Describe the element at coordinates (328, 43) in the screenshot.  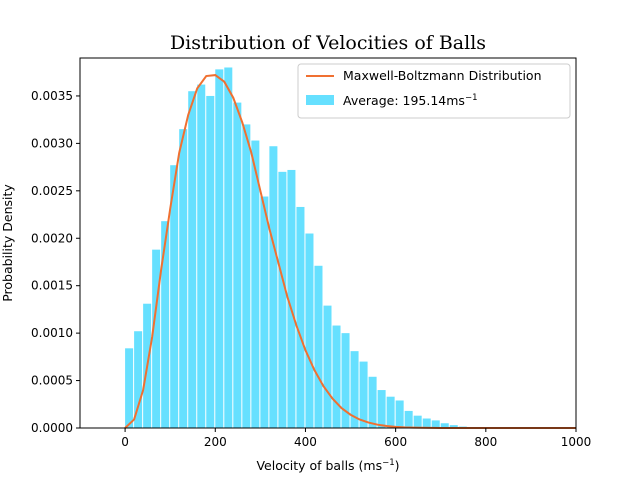
I see `chart-title: Distribution of Velocities of Balls` at that location.